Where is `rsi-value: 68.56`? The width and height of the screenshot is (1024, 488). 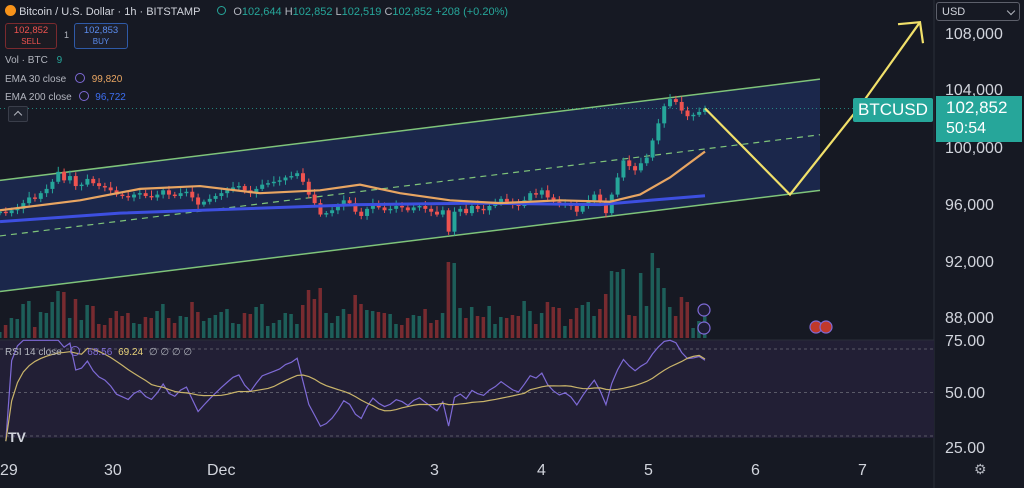 rsi-value: 68.56 is located at coordinates (100, 352).